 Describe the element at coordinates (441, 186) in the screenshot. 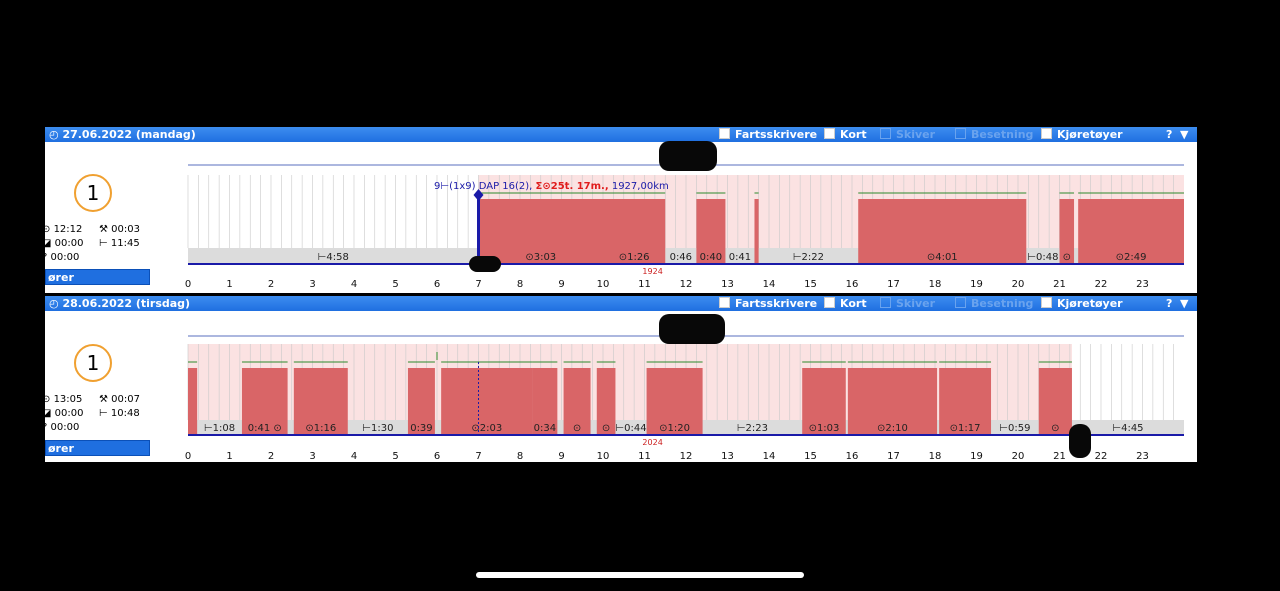

I see `annotation-part: 9⊢` at that location.